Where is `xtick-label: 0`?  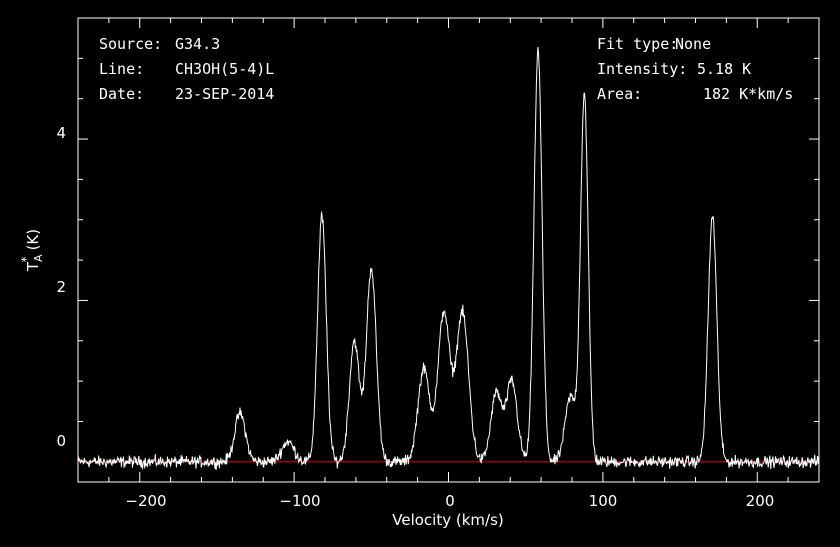
xtick-label: 0 is located at coordinates (450, 501).